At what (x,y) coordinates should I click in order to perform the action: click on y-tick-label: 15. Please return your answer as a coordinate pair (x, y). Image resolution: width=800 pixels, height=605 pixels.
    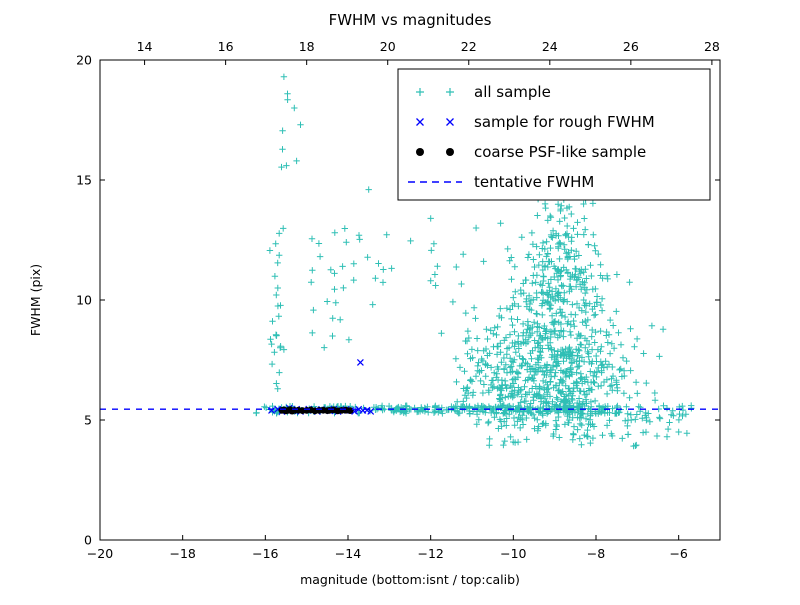
    Looking at the image, I should click on (84, 180).